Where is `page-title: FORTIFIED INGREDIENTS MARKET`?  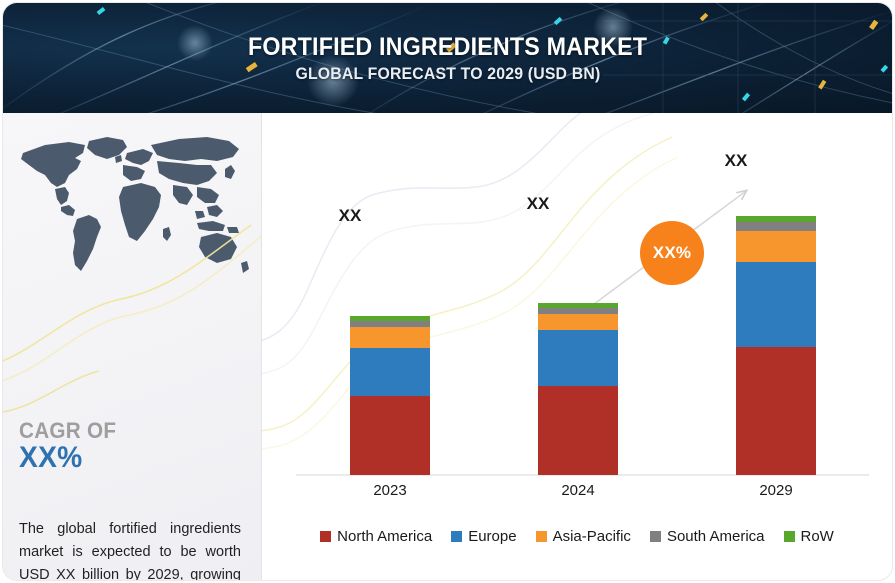
page-title: FORTIFIED INGREDIENTS MARKET is located at coordinates (447, 46).